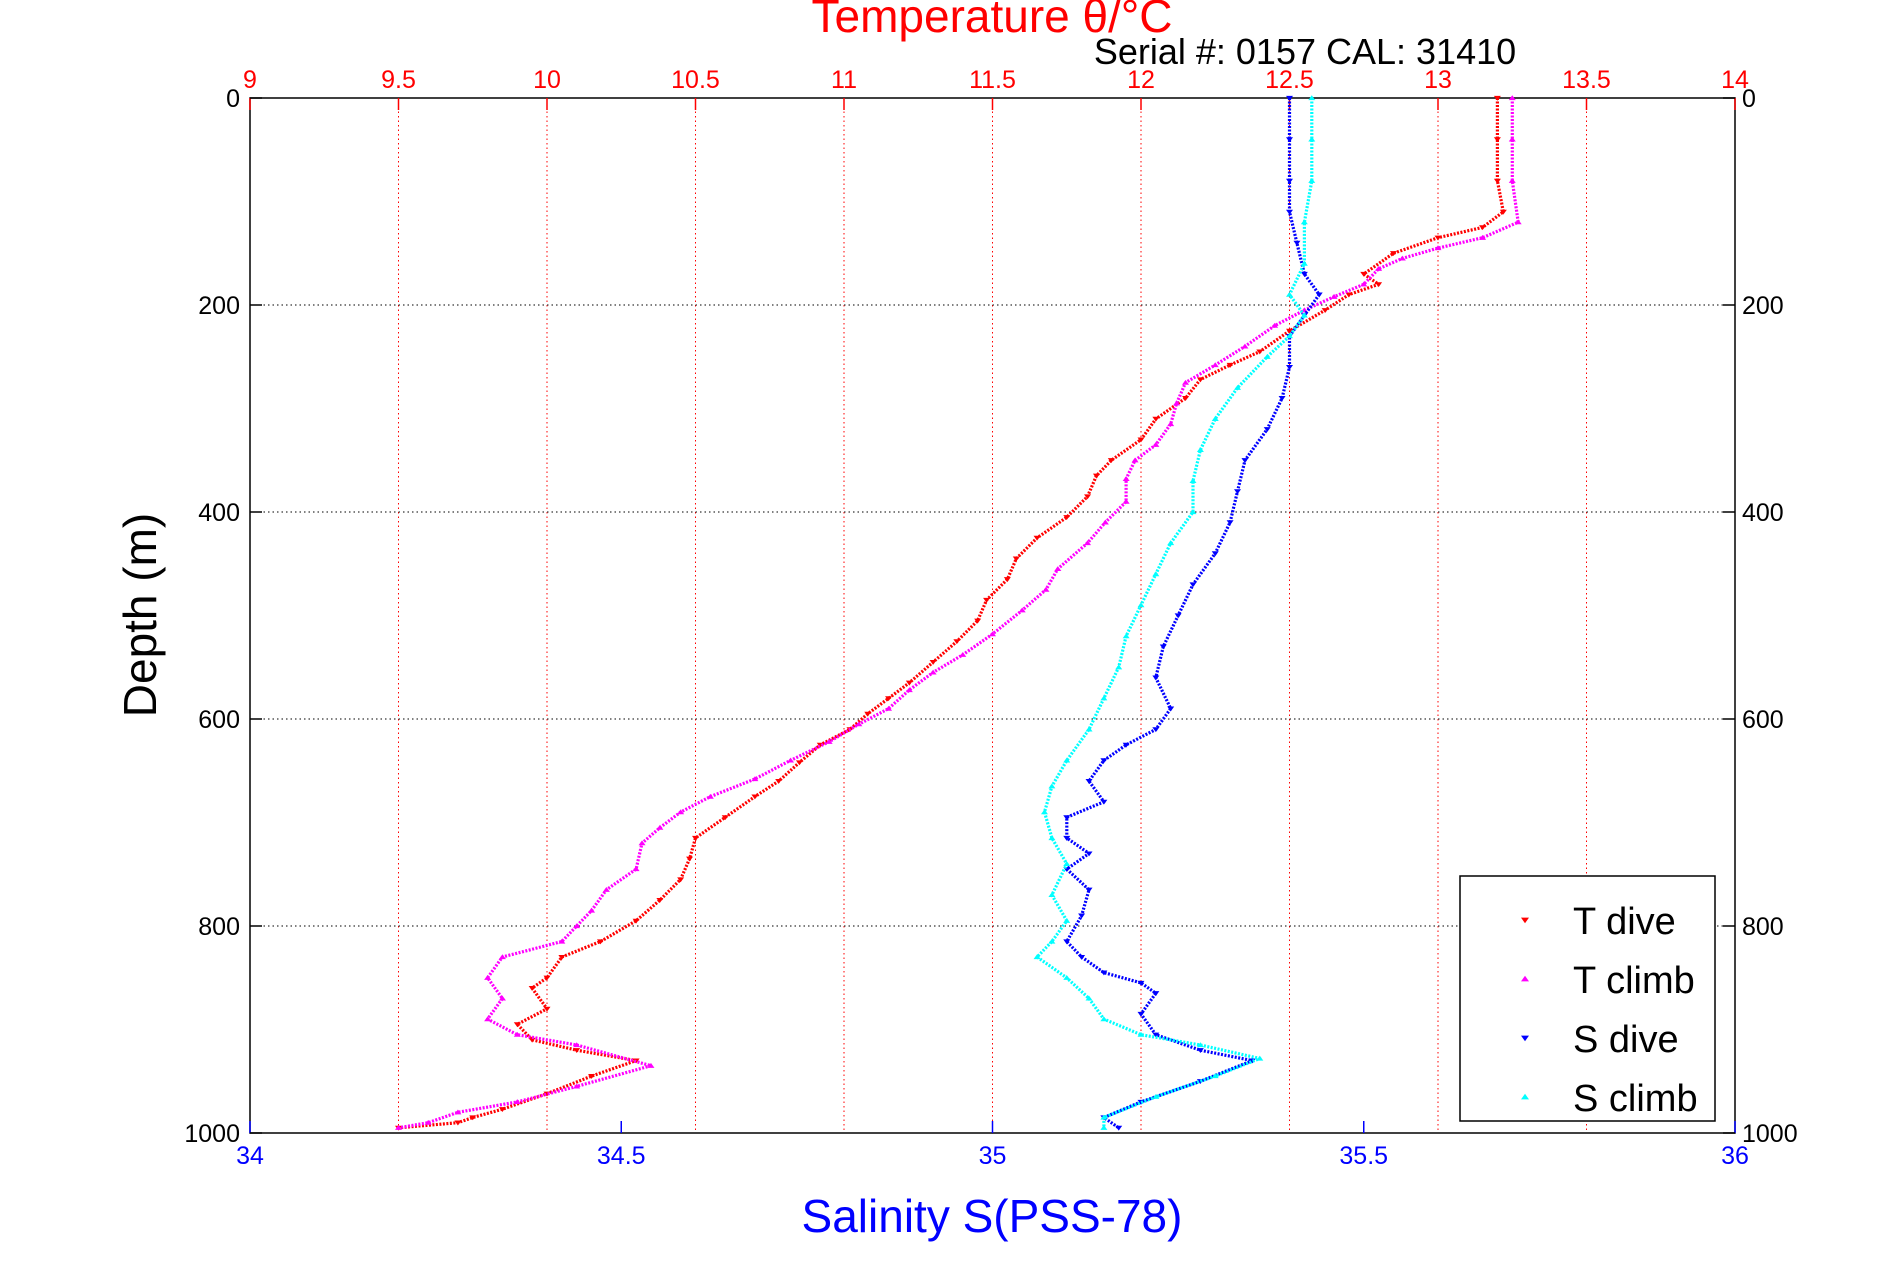 Image resolution: width=1891 pixels, height=1262 pixels. I want to click on temp-tick-label: 11.5, so click(992, 80).